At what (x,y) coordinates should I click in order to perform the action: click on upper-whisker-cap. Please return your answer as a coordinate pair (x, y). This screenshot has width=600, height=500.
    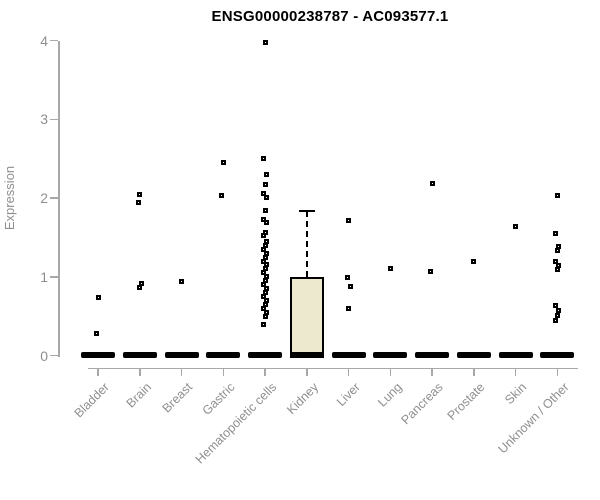
    Looking at the image, I should click on (306, 210).